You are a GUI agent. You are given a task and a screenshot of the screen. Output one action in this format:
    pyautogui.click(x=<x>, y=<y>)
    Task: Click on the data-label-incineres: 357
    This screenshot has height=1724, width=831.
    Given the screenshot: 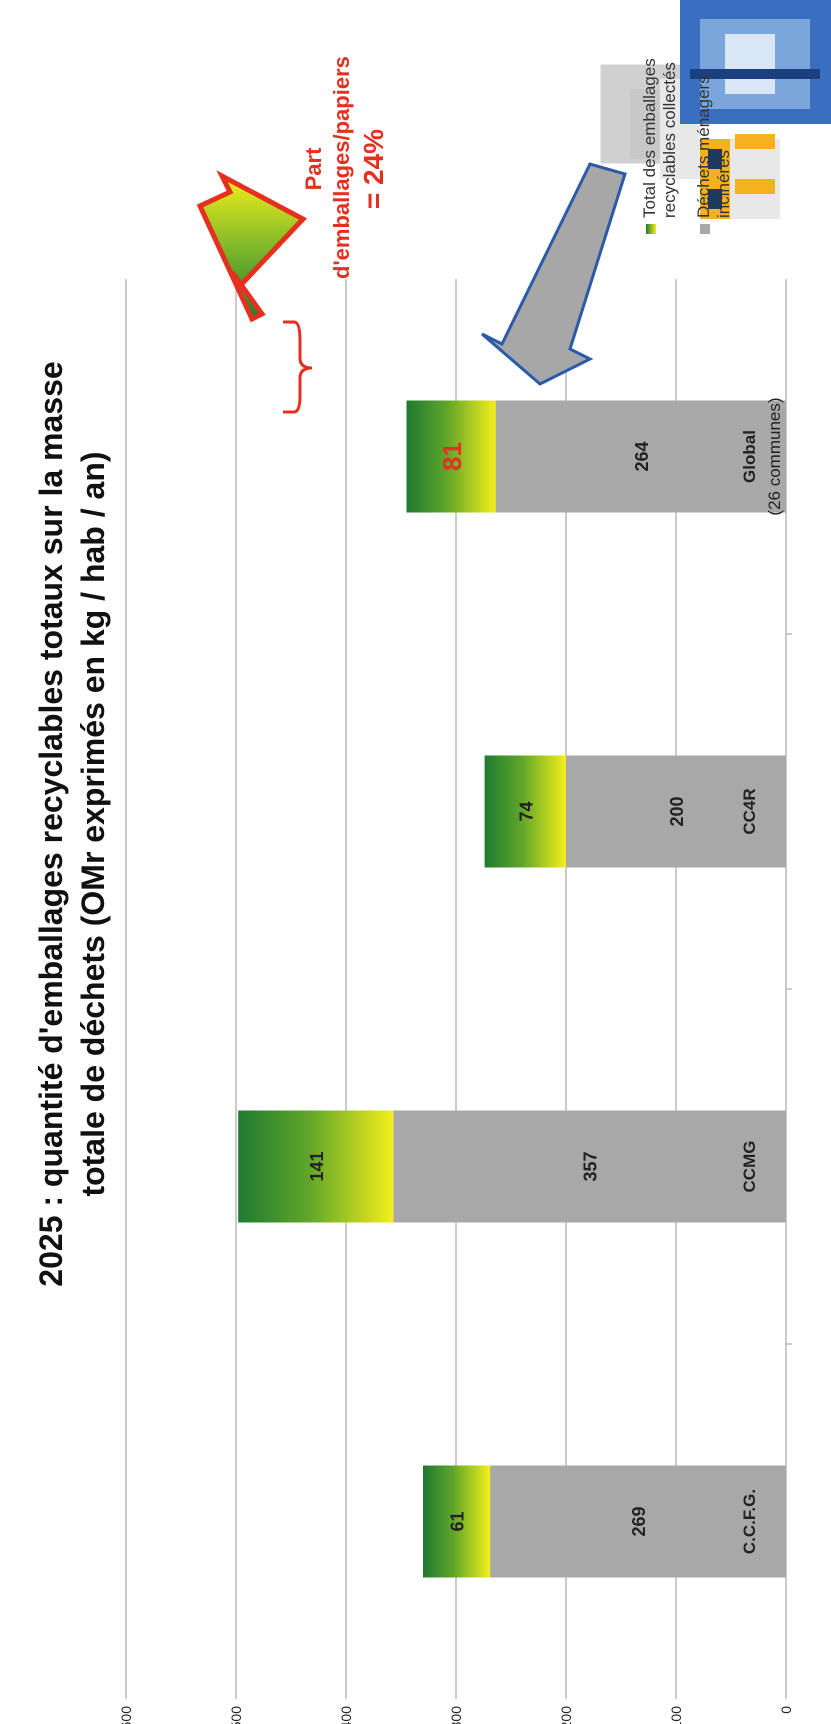 What is the action you would take?
    pyautogui.click(x=591, y=1166)
    